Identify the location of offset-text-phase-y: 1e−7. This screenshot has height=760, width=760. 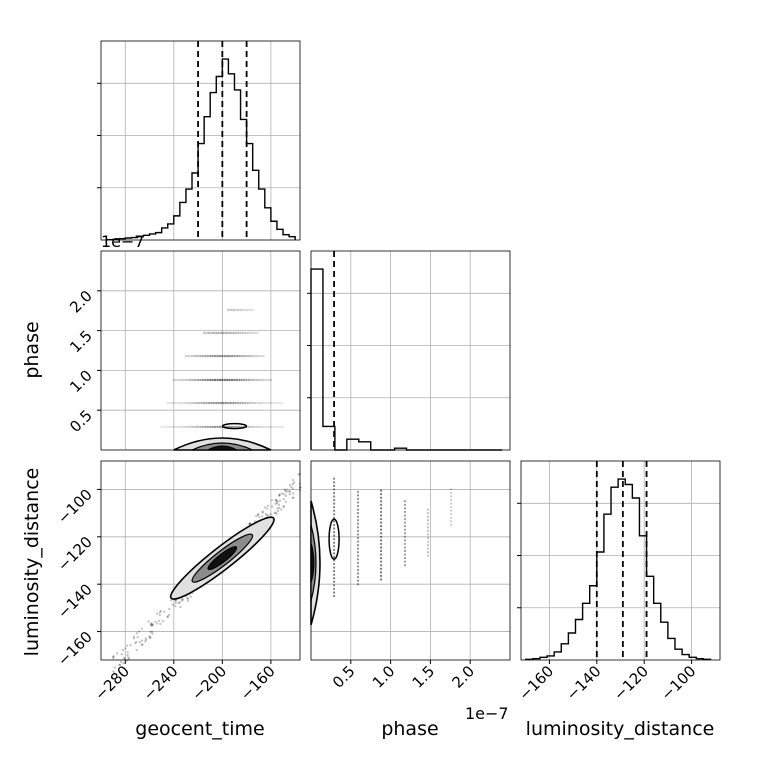
(123, 241).